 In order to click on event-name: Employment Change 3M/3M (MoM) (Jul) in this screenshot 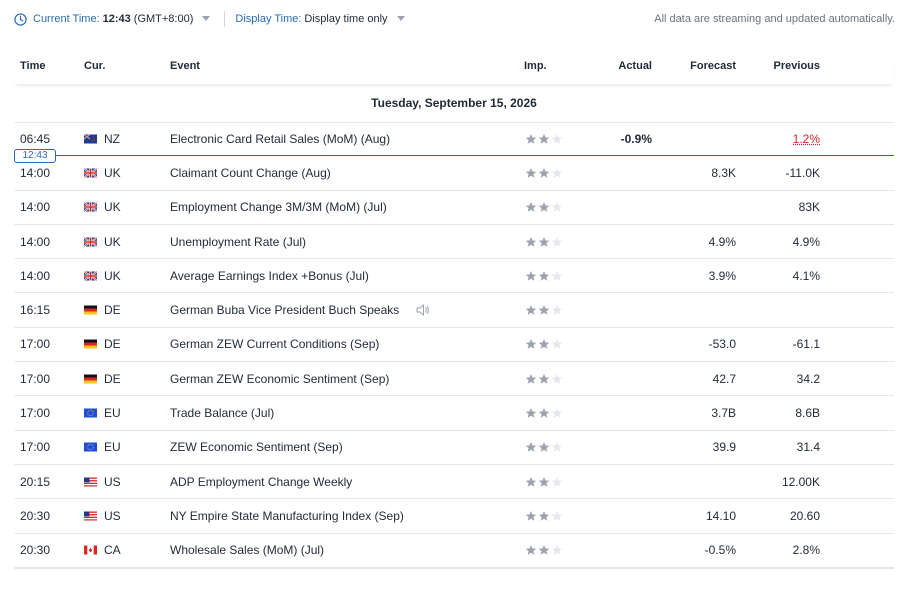, I will do `click(278, 207)`.